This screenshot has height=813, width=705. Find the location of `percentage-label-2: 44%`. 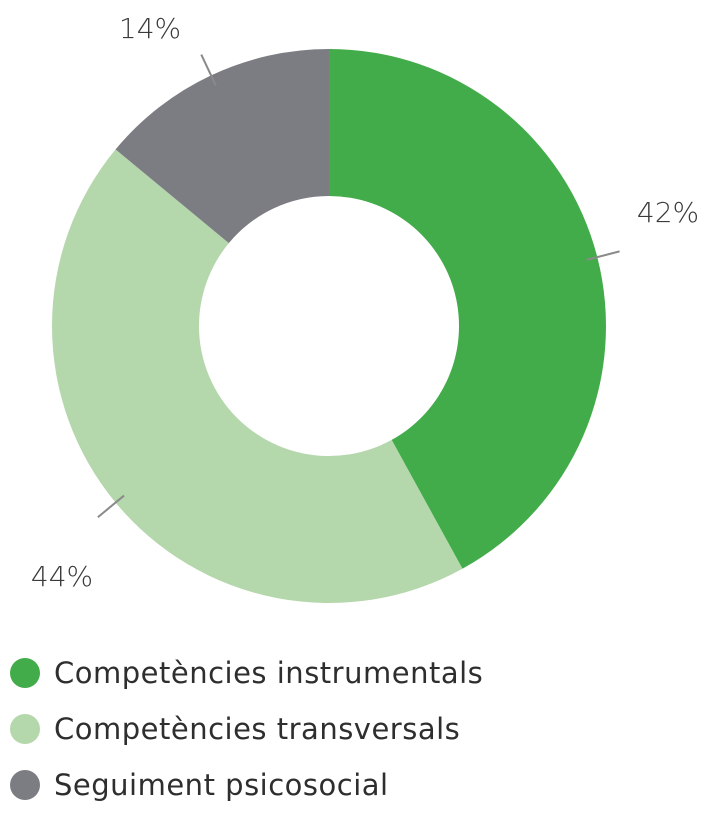

percentage-label-2: 44% is located at coordinates (62, 576).